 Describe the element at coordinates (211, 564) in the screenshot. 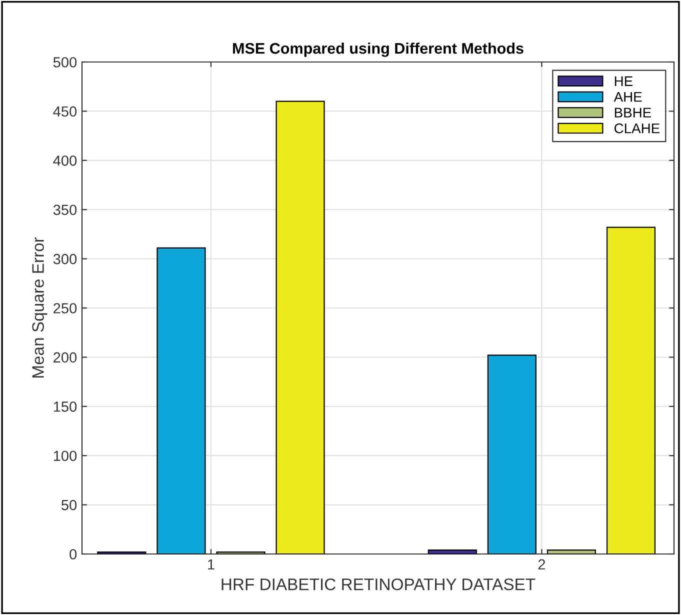

I see `x-tick-label: 1` at that location.